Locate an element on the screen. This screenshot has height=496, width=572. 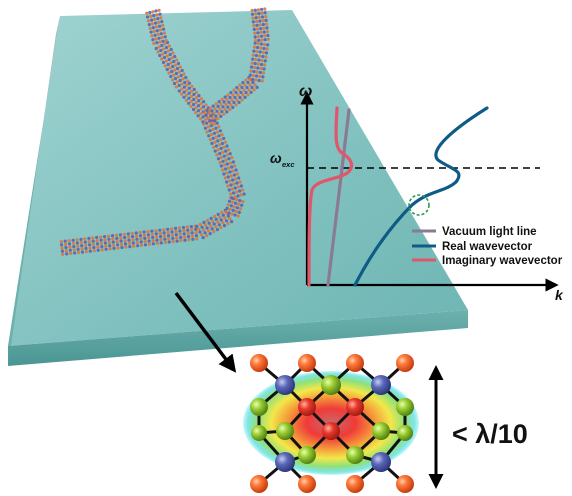
y-axis-label: ω is located at coordinates (305, 91).